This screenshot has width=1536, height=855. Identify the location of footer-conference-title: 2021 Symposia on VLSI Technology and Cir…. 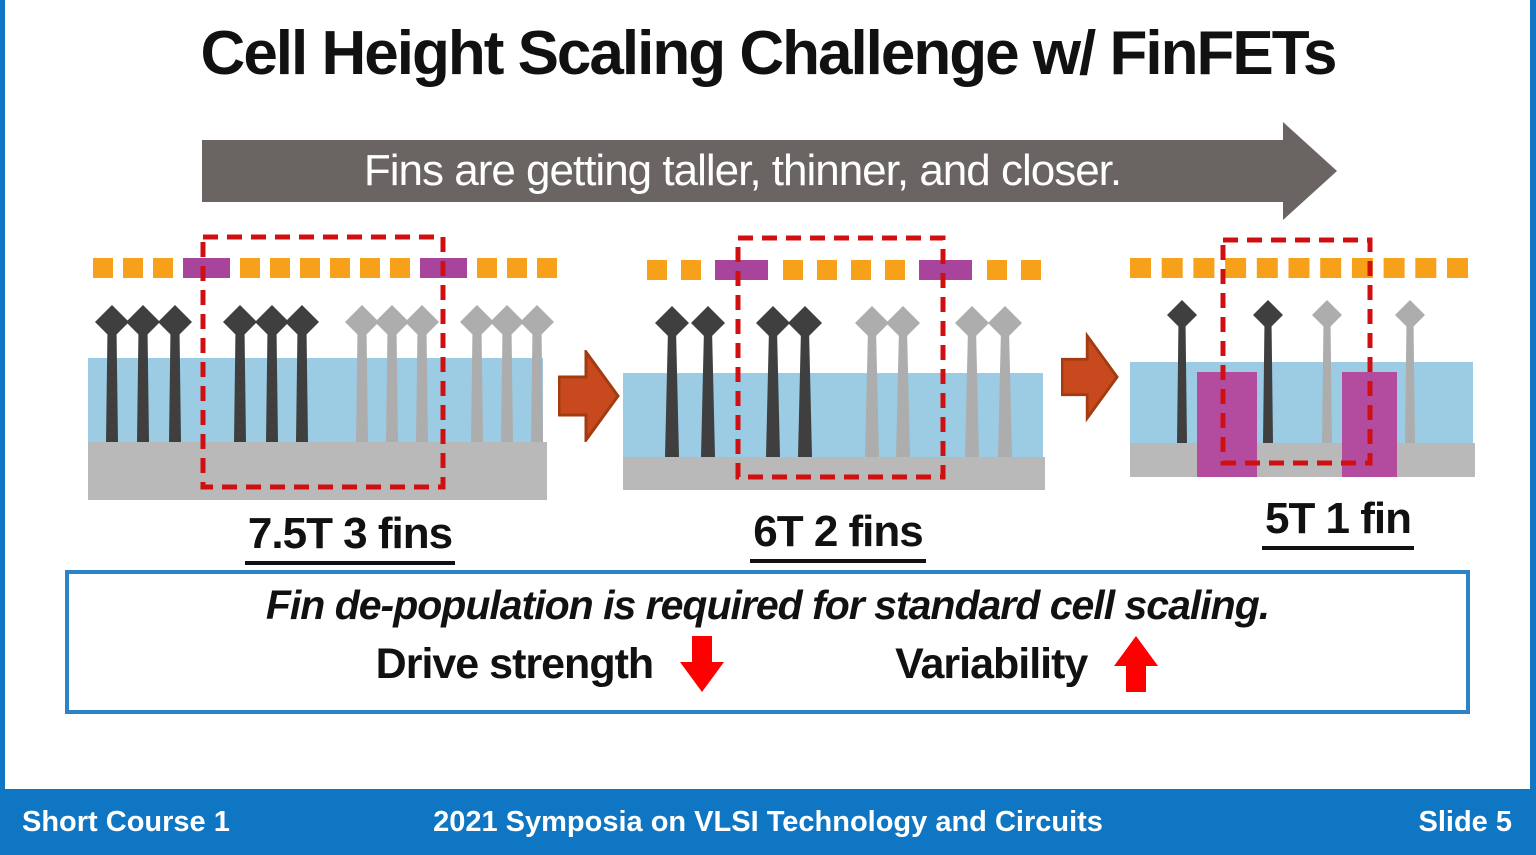
(768, 822).